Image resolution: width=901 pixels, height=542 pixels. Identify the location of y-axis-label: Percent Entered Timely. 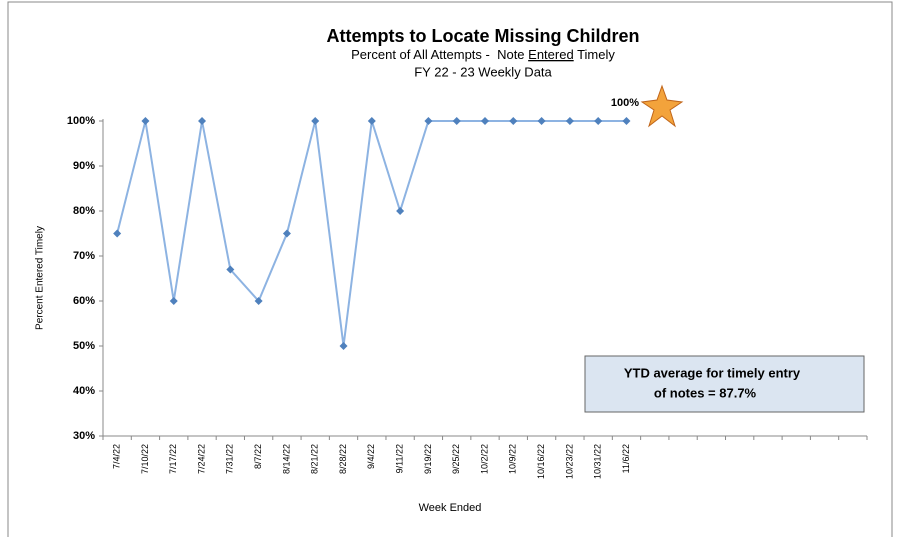
(40, 278).